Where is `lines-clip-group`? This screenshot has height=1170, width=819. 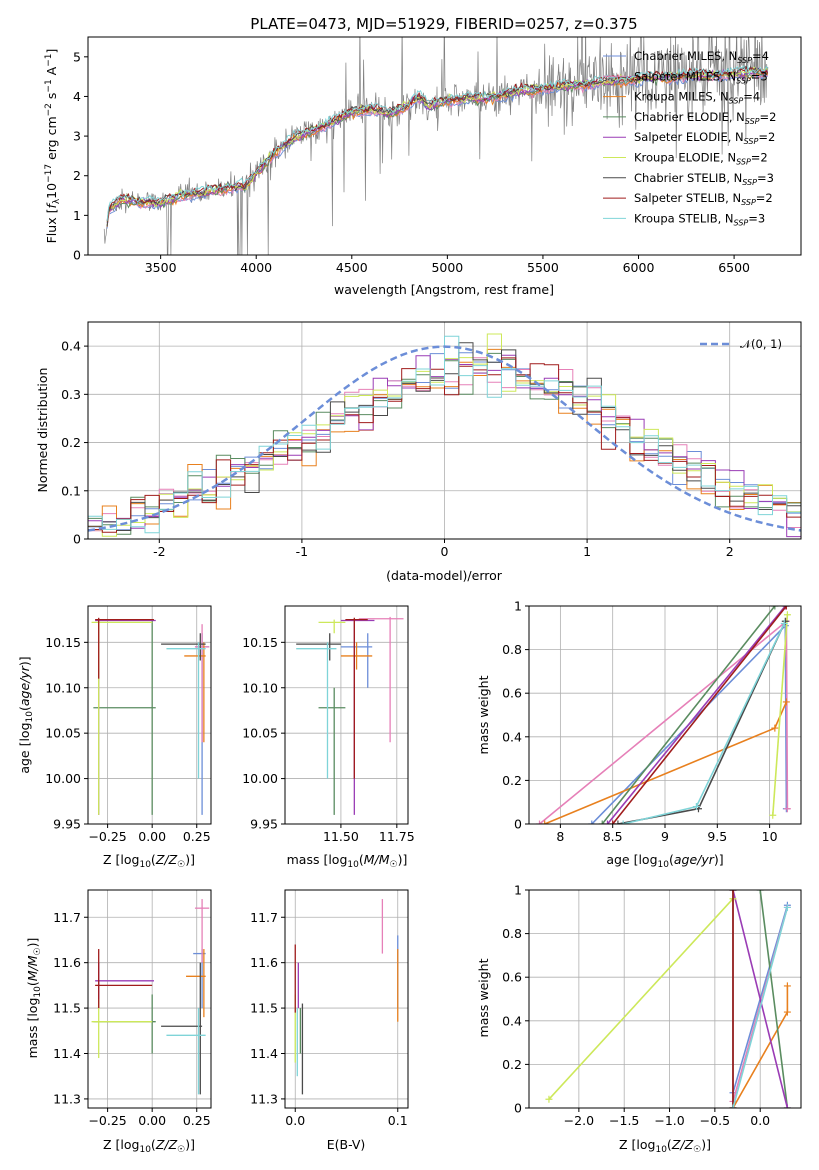 lines-clip-group is located at coordinates (668, 999).